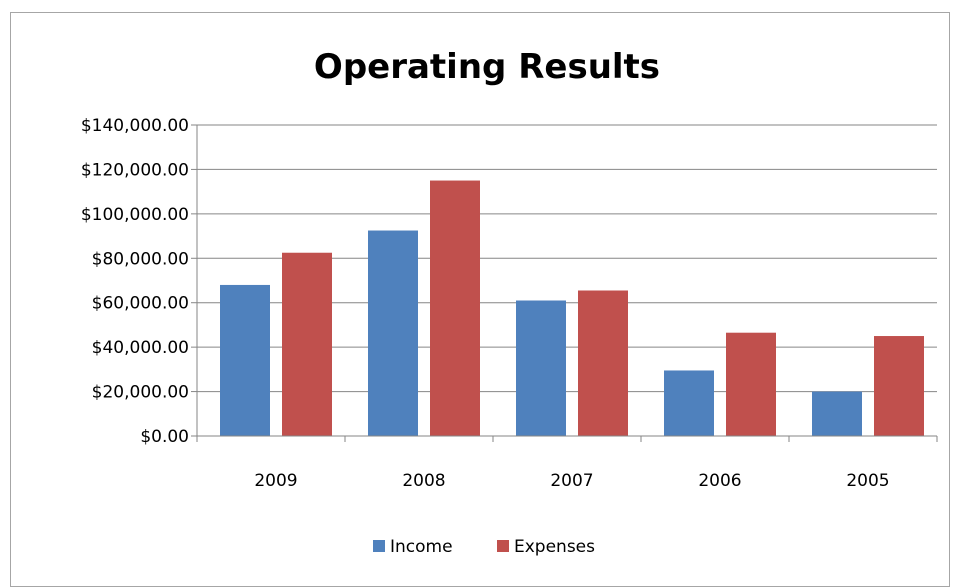 This screenshot has height=587, width=956. I want to click on bar-income-2008, so click(393, 333).